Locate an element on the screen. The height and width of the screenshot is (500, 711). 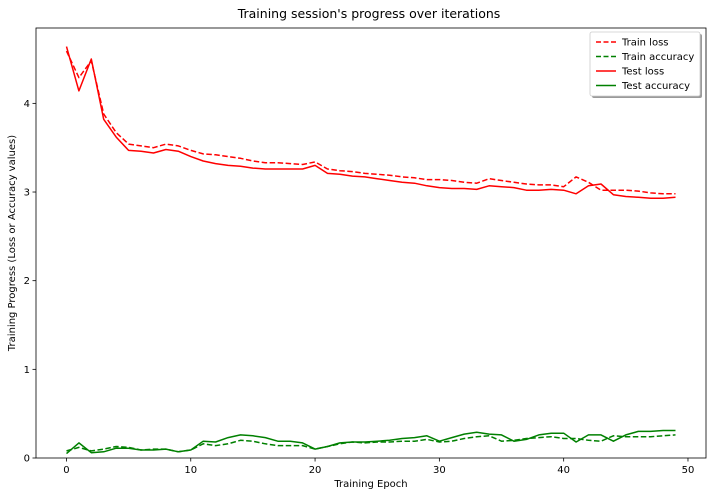
legend-box is located at coordinates (645, 64).